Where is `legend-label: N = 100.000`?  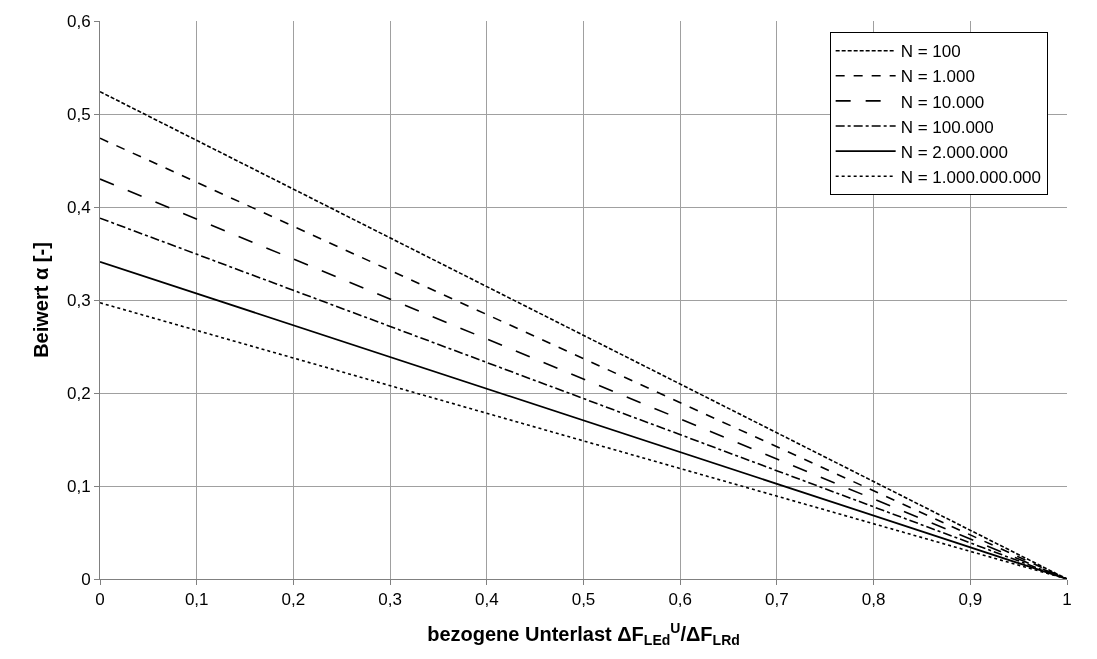
legend-label: N = 100.000 is located at coordinates (947, 127).